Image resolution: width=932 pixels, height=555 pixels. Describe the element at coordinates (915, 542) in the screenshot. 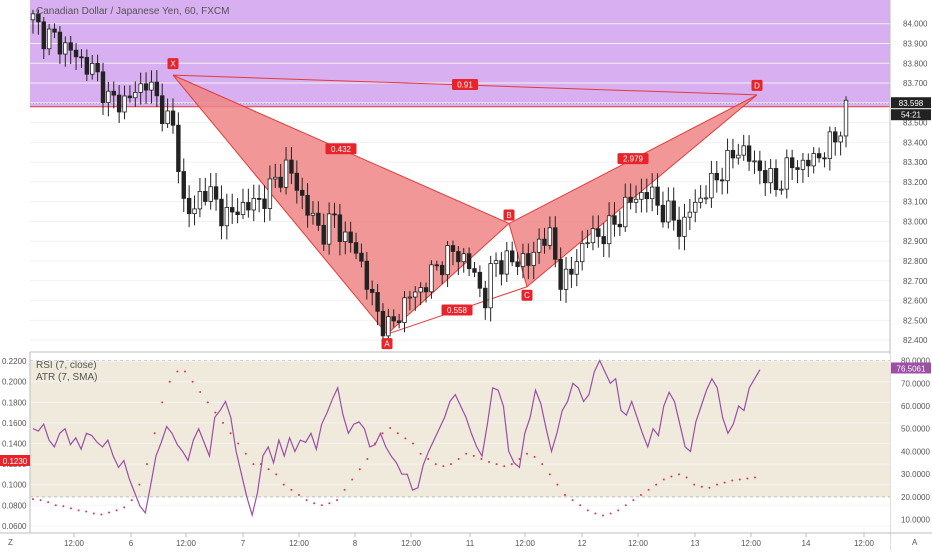

I see `auto-scale-corner: A` at that location.